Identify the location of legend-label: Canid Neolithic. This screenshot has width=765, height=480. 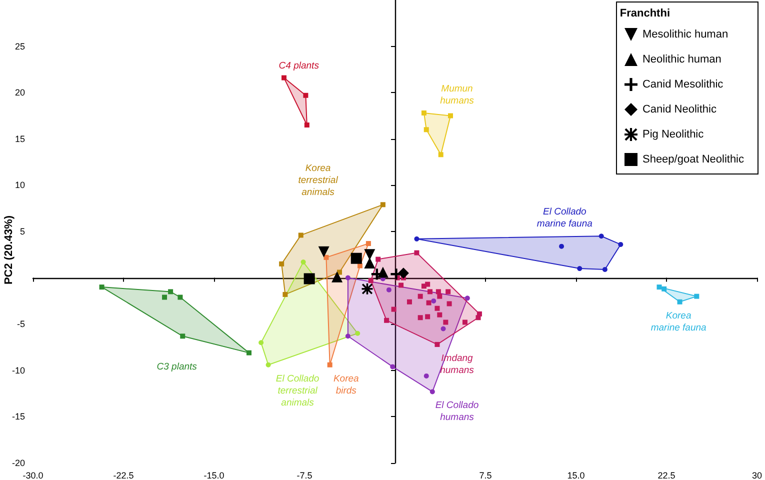
(679, 110).